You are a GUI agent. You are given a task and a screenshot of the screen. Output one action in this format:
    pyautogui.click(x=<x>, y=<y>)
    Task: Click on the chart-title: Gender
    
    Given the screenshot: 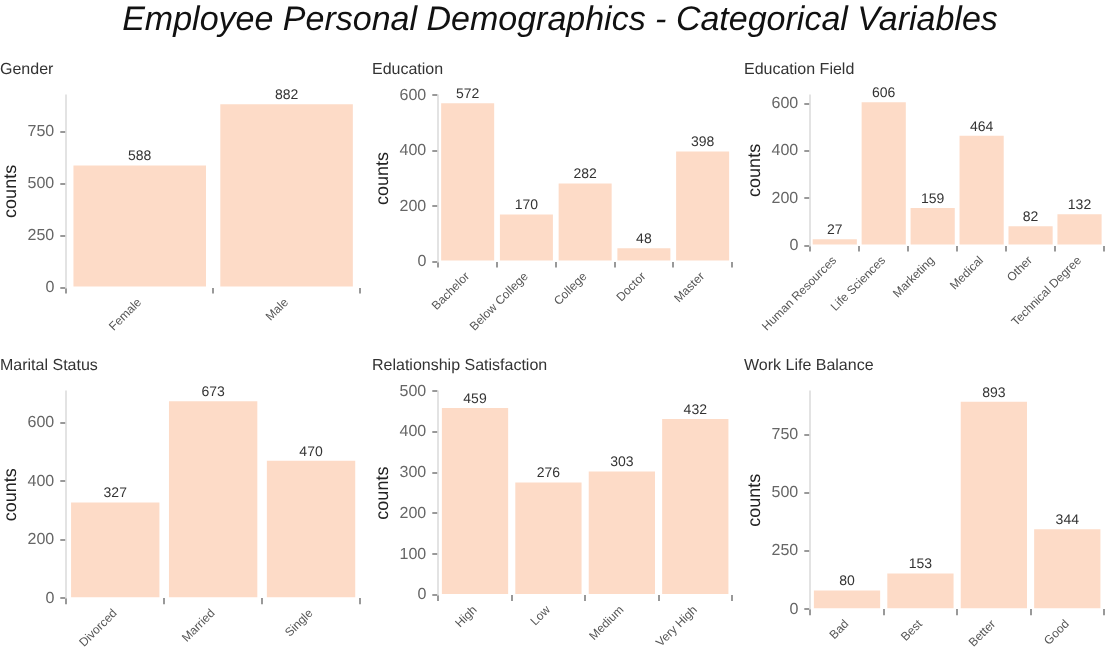 What is the action you would take?
    pyautogui.click(x=27, y=69)
    